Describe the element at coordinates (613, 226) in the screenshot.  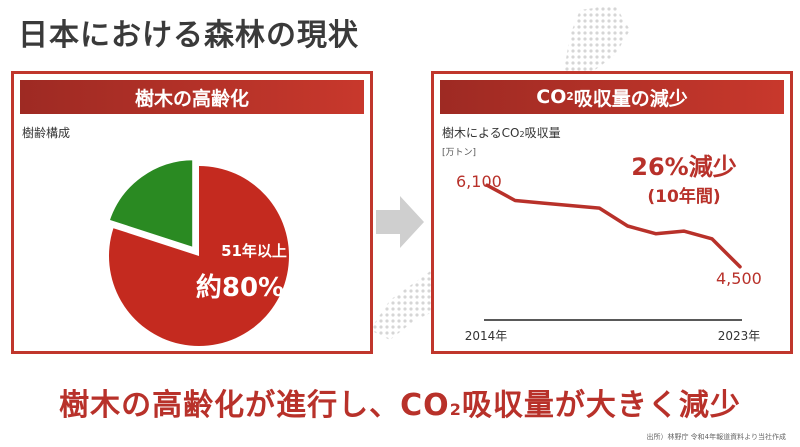
I see `co2-series-line` at that location.